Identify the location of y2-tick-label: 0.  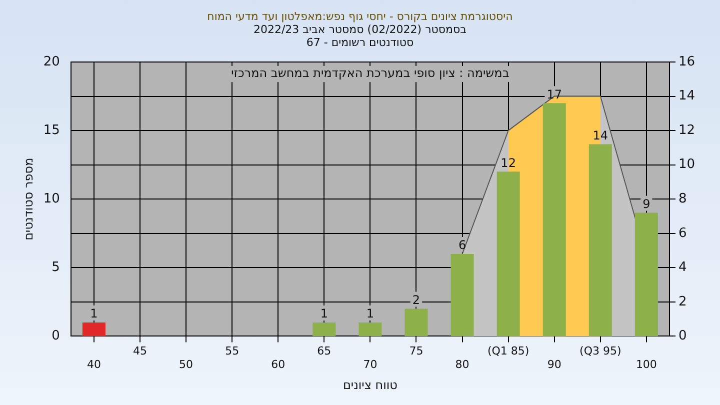
(682, 336).